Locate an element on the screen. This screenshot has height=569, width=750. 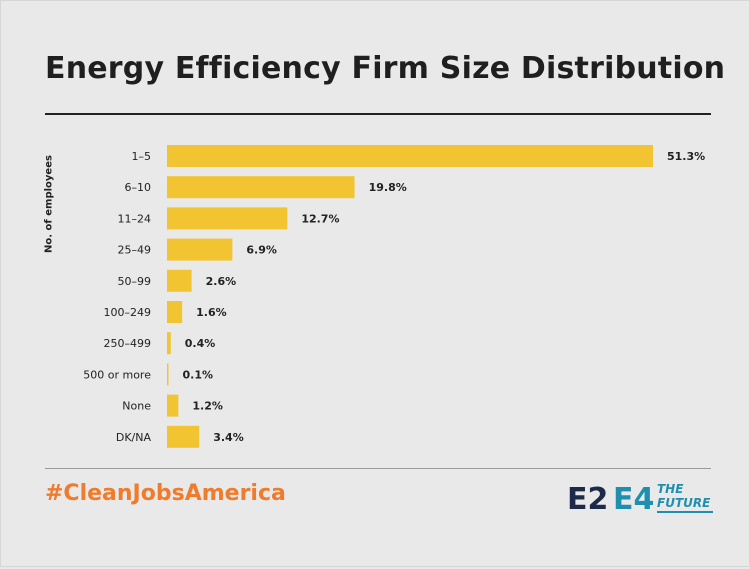
footer-divider is located at coordinates (378, 468).